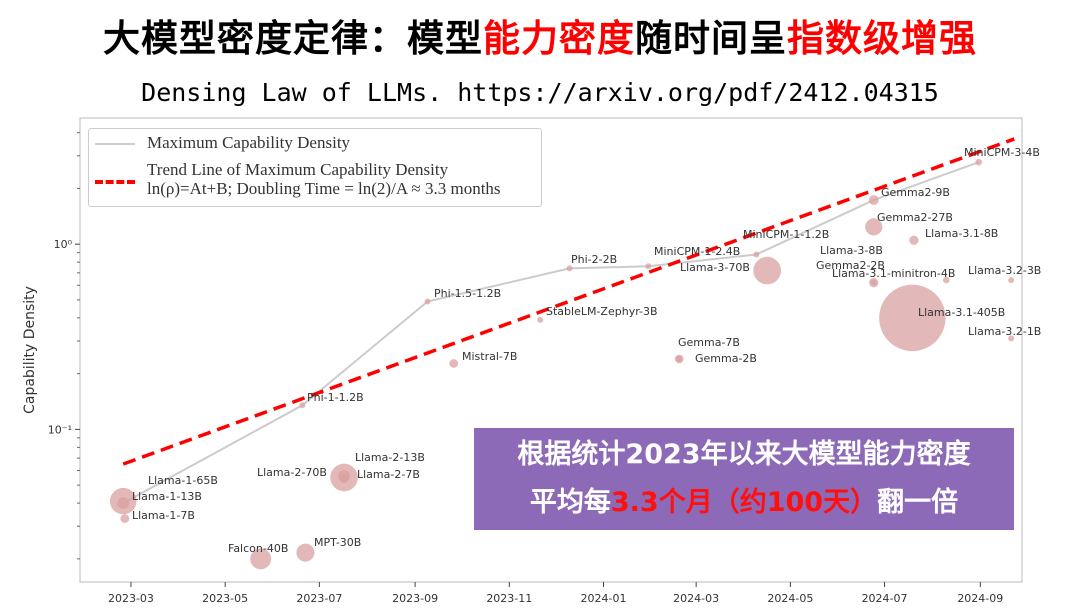 Image resolution: width=1080 pixels, height=608 pixels. What do you see at coordinates (390, 457) in the screenshot?
I see `model-label: Llama-2-13B` at bounding box center [390, 457].